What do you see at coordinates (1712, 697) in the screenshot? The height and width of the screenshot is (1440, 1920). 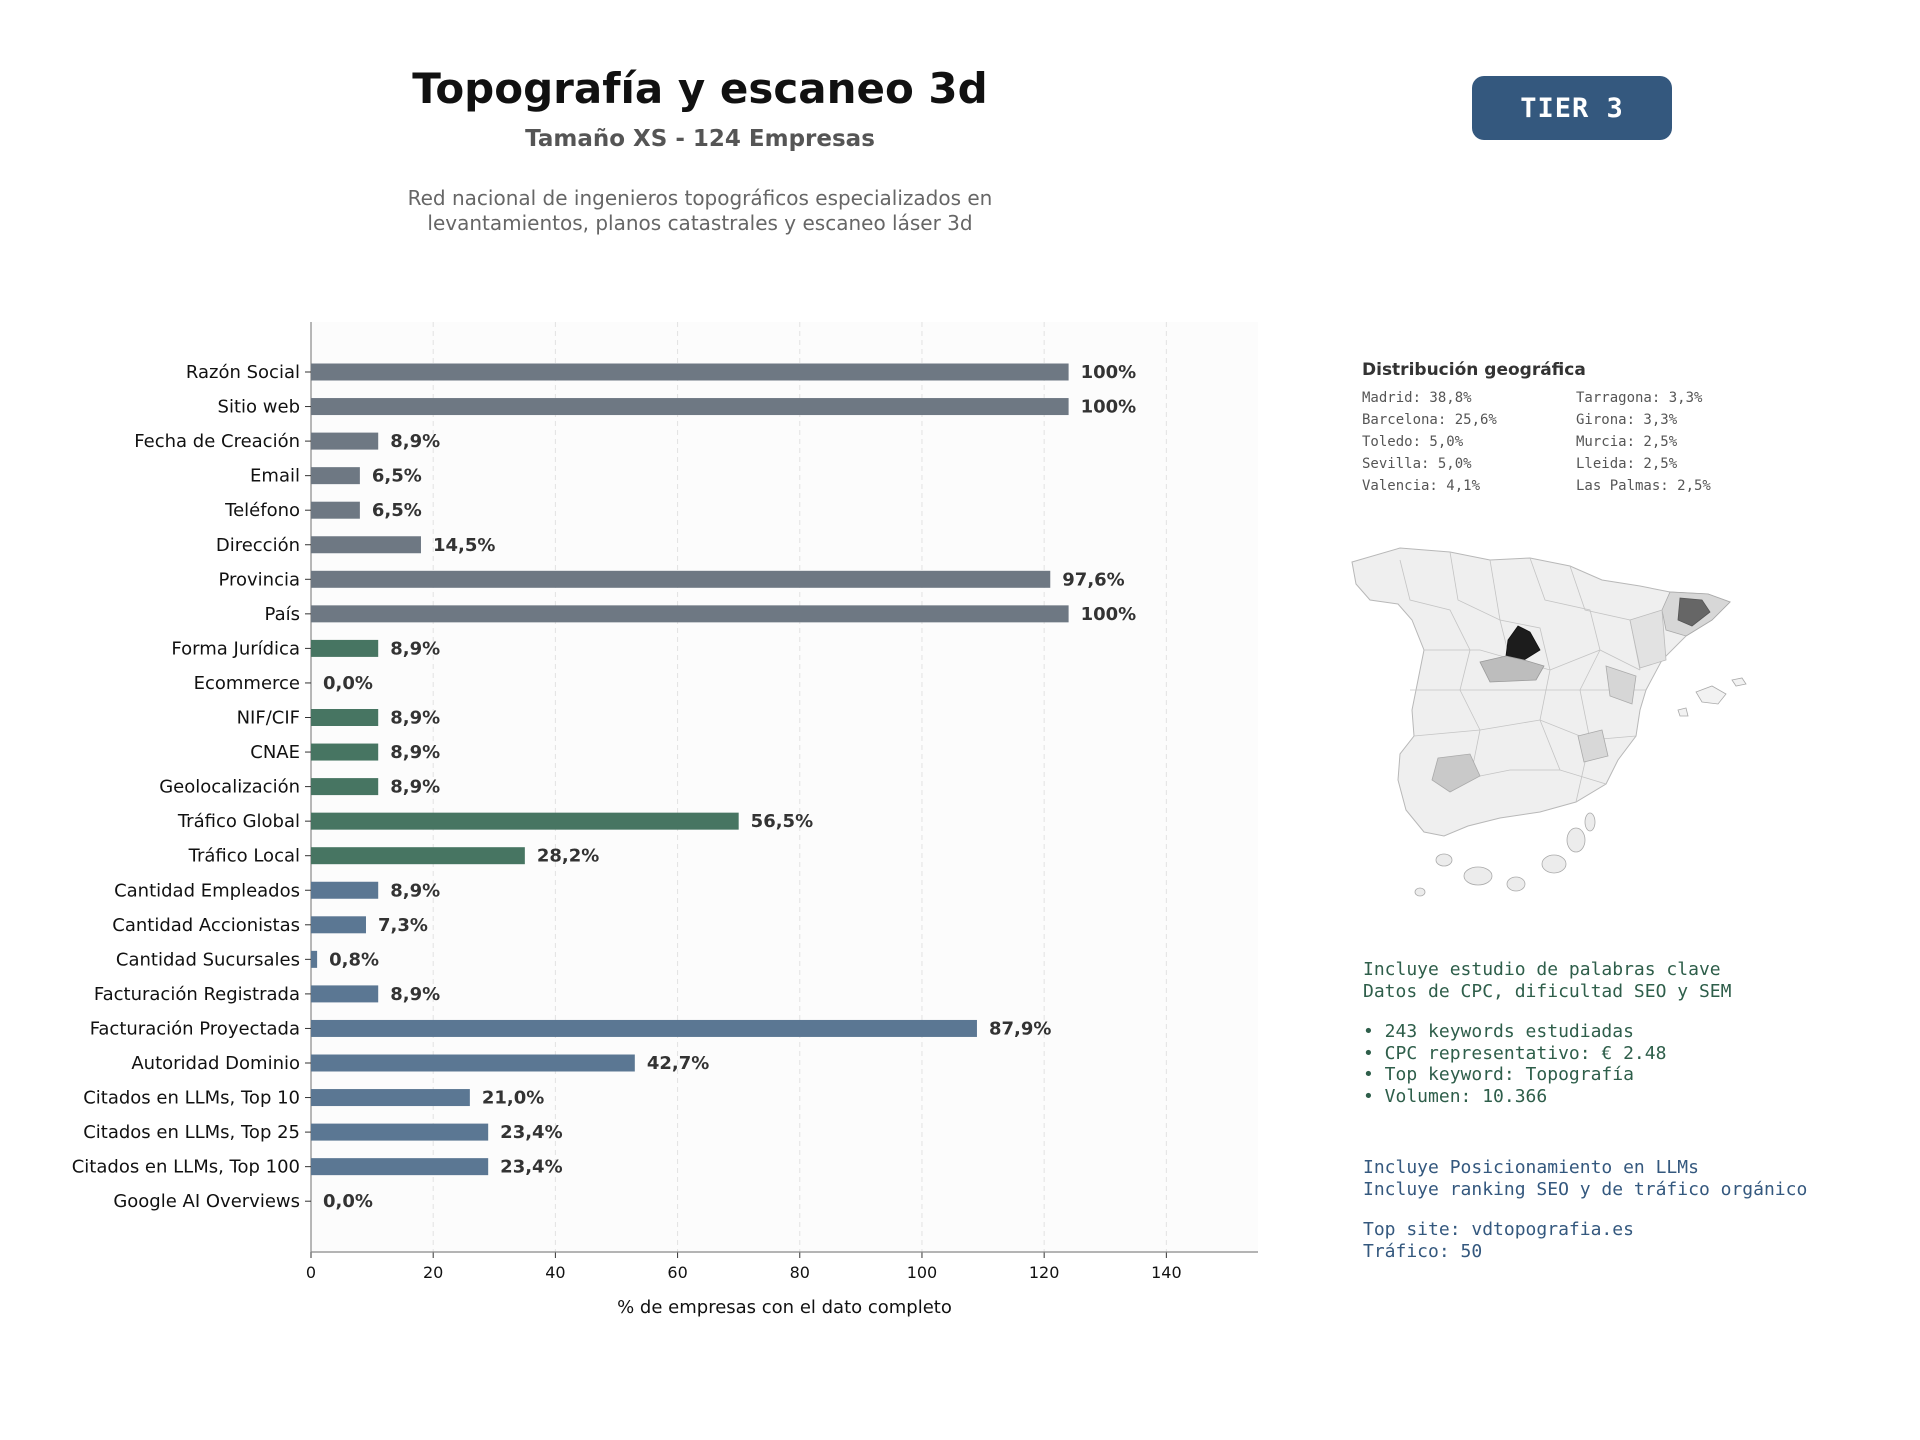 I see `balearic-islands` at bounding box center [1712, 697].